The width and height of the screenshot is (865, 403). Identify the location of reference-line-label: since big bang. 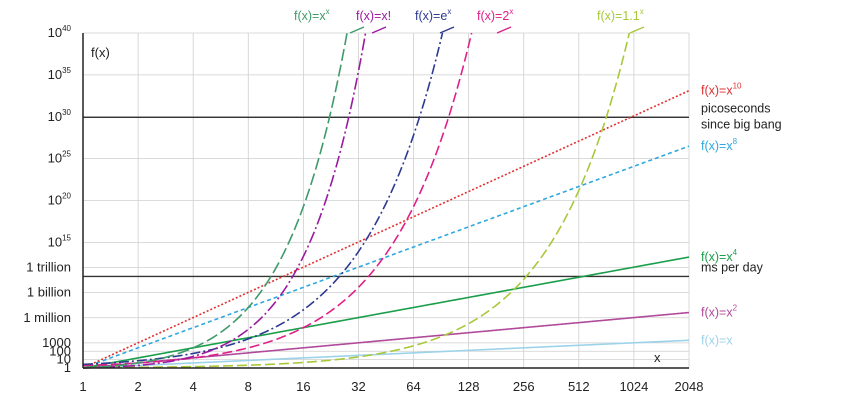
(741, 124).